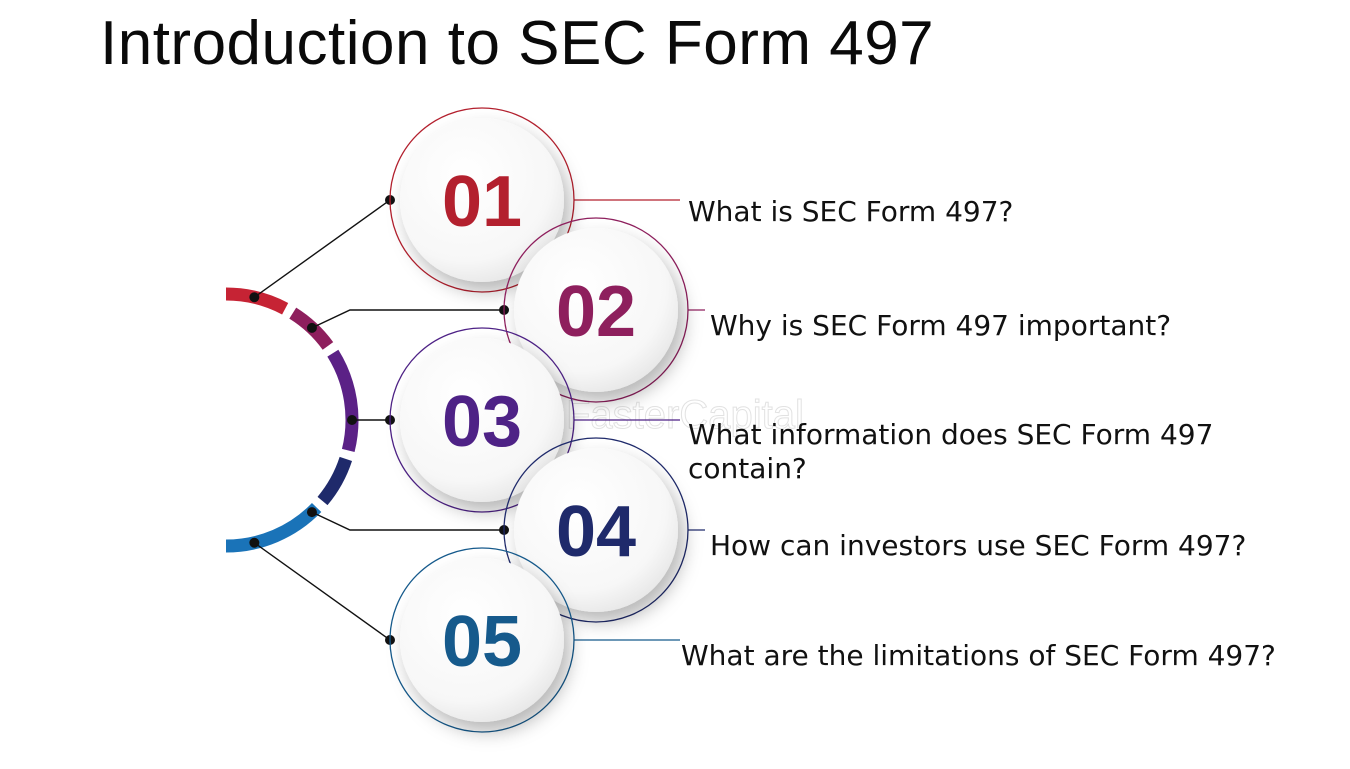 This screenshot has width=1350, height=769. What do you see at coordinates (685, 415) in the screenshot?
I see `watermark-text: FasterCapital` at bounding box center [685, 415].